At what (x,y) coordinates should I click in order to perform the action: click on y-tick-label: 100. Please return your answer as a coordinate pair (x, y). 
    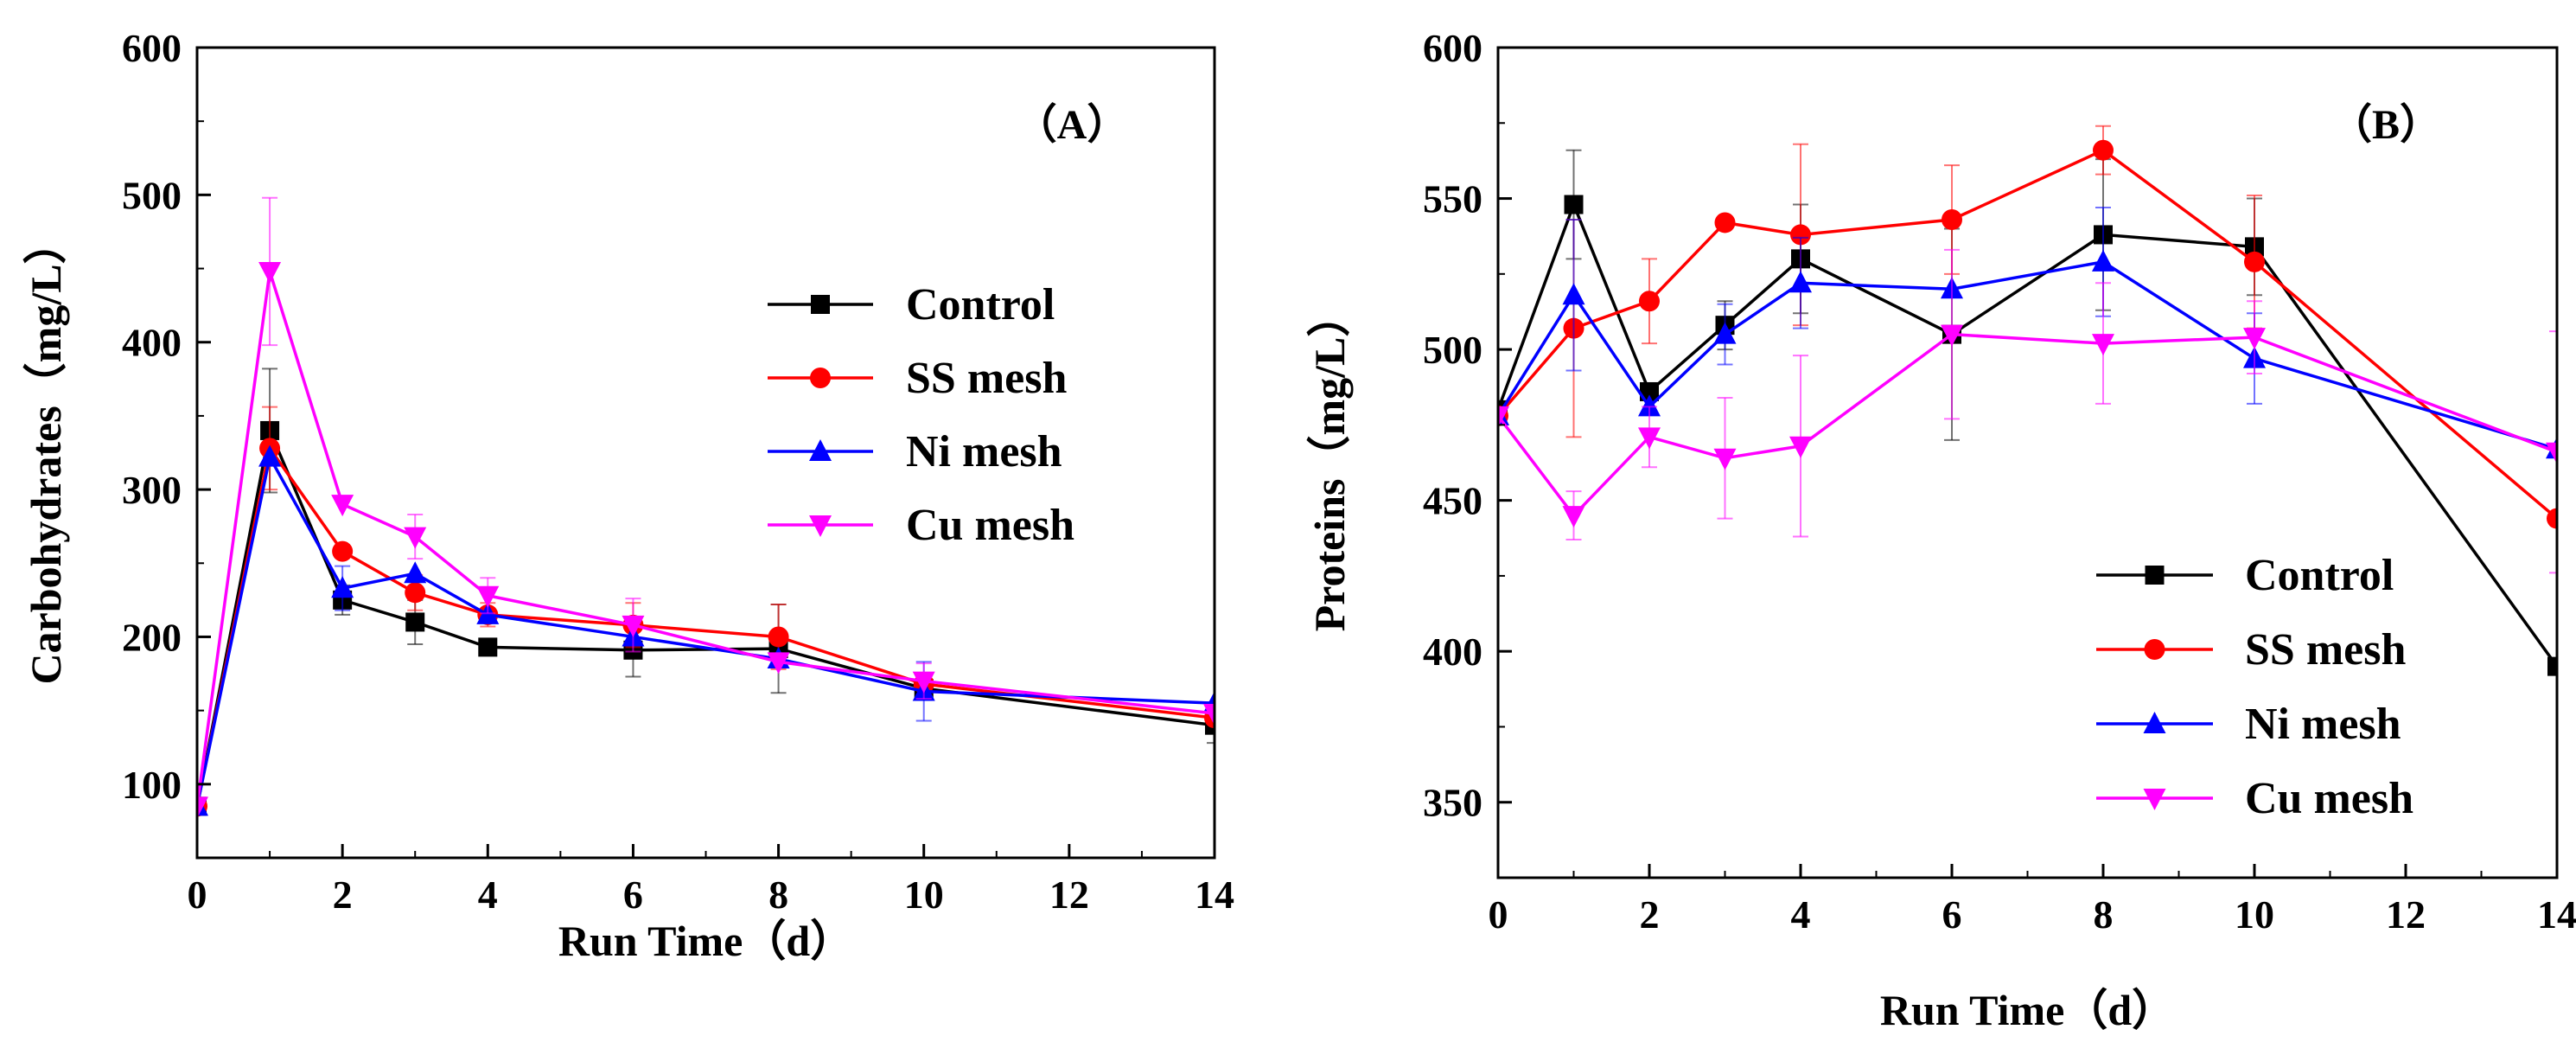
    Looking at the image, I should click on (152, 785).